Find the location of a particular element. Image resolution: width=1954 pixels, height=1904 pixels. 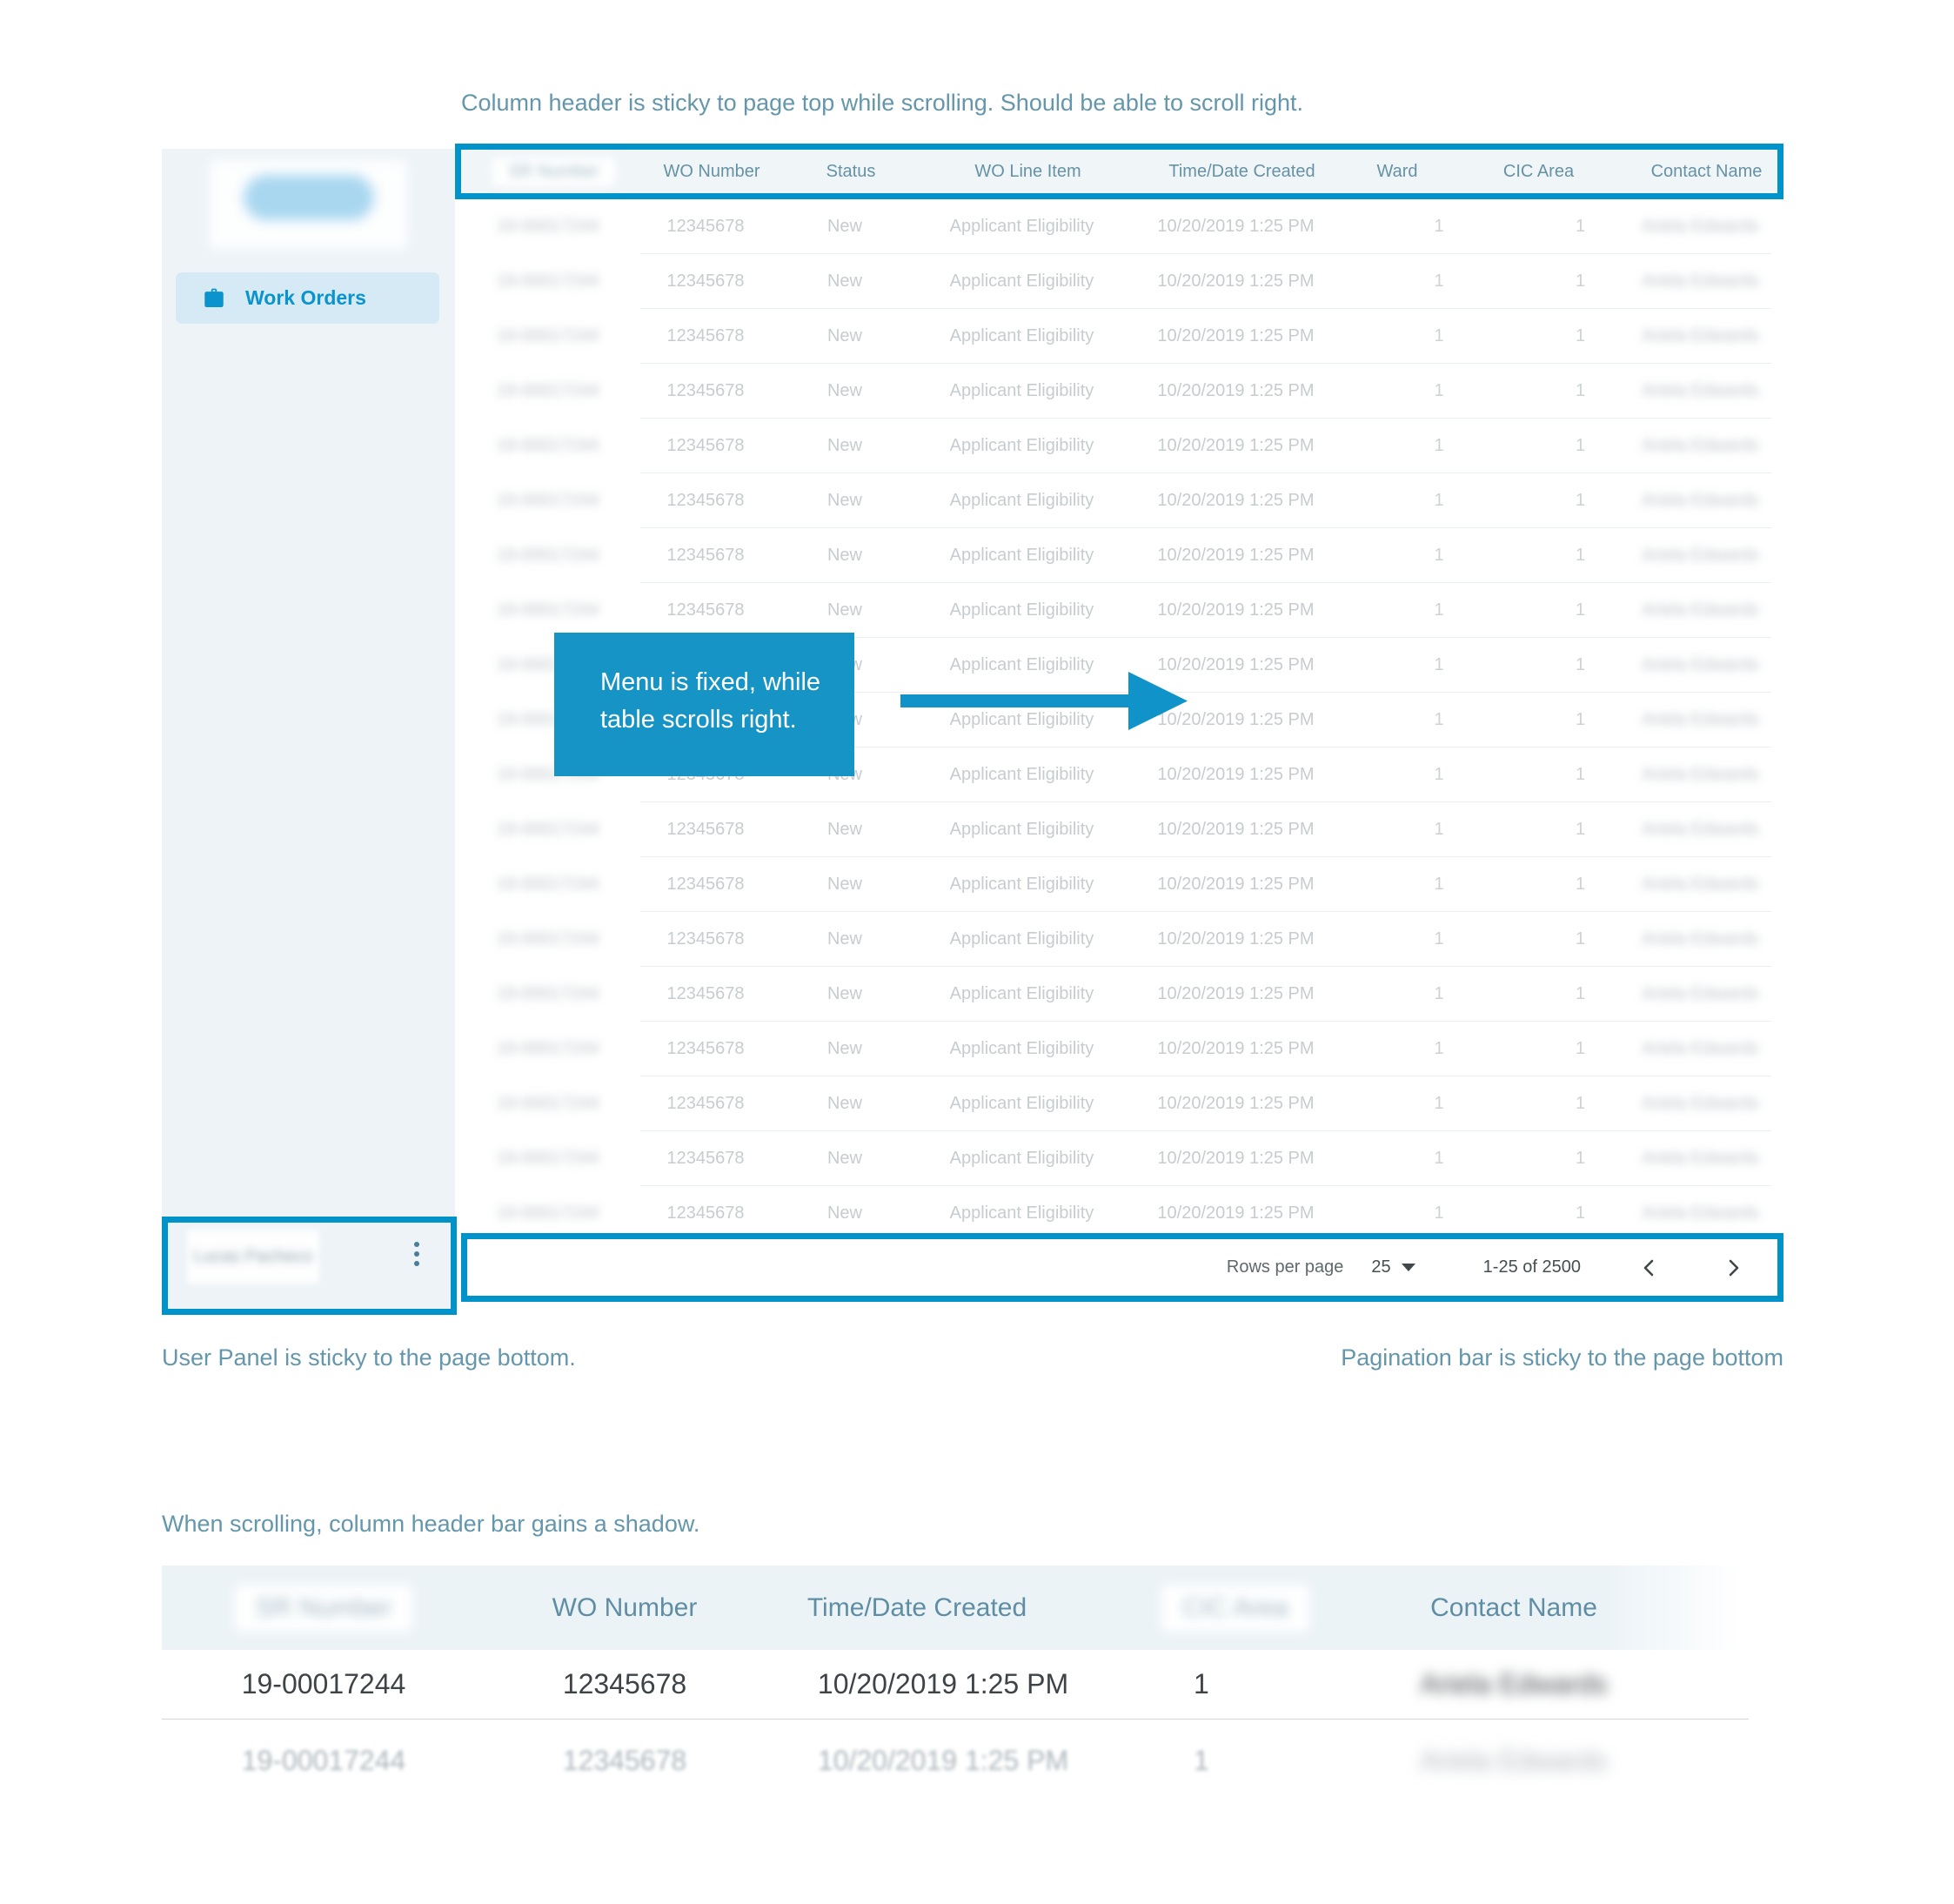

logo-blurred-blob is located at coordinates (309, 197).